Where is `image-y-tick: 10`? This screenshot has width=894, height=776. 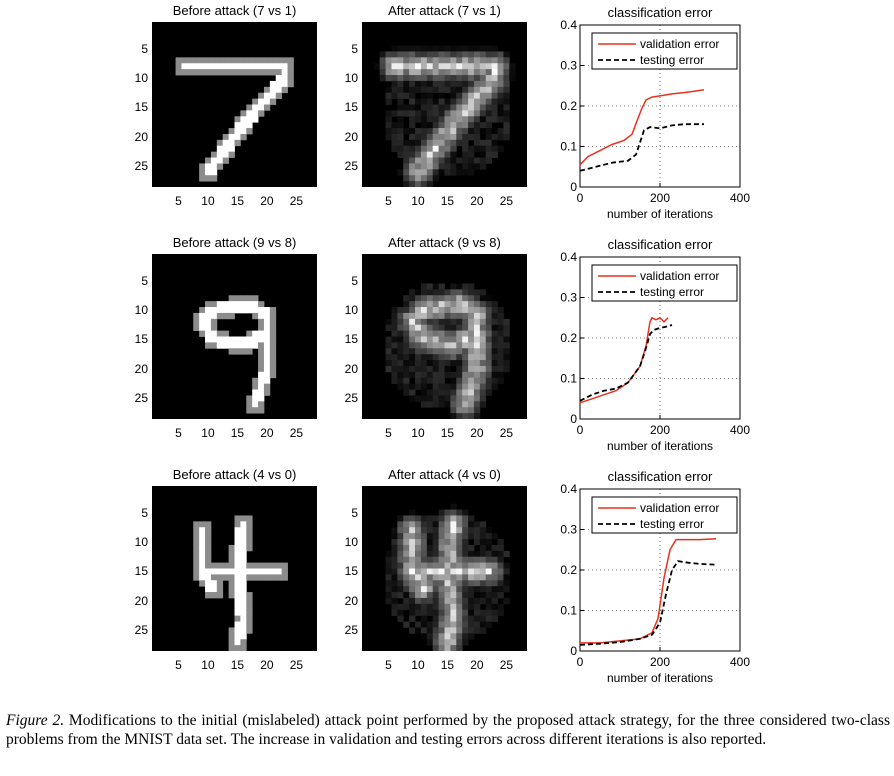 image-y-tick: 10 is located at coordinates (141, 77).